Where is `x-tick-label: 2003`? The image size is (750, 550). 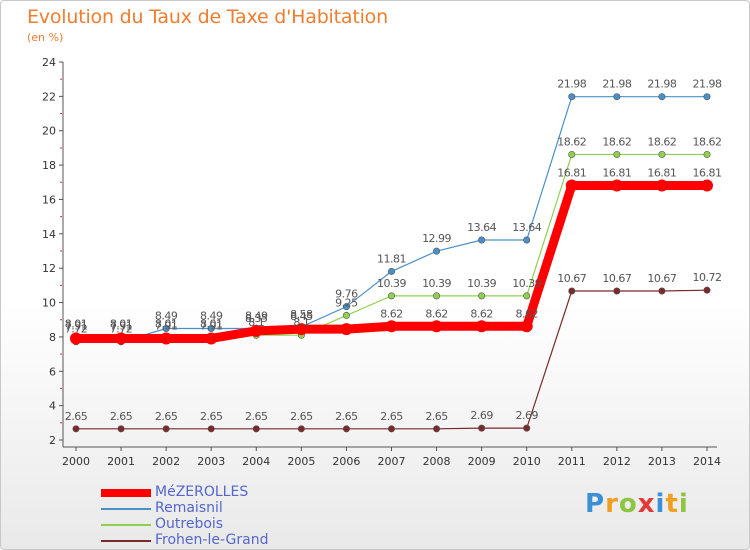 x-tick-label: 2003 is located at coordinates (211, 461).